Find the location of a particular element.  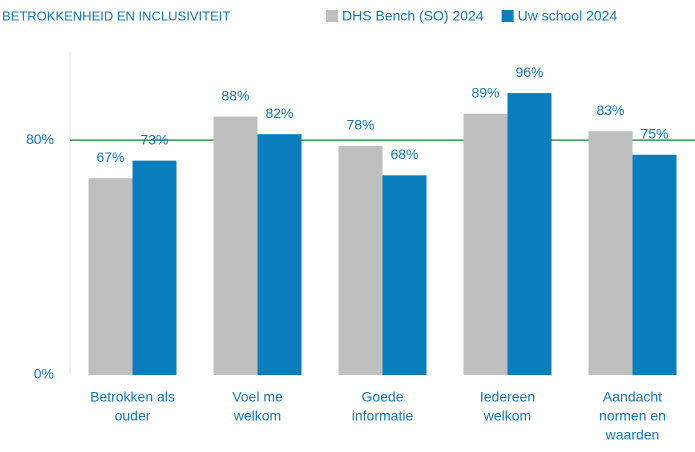

x-tick-label: informatie is located at coordinates (383, 416).